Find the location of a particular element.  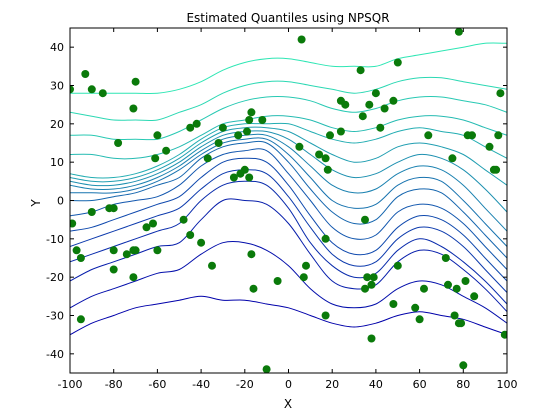

x-tick-label: 20 is located at coordinates (332, 384).